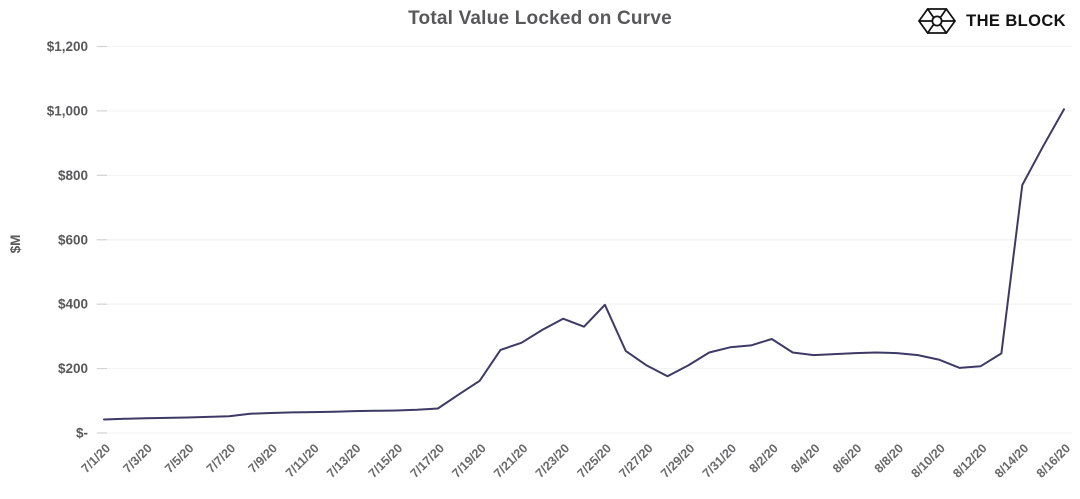  What do you see at coordinates (937, 21) in the screenshot?
I see `the-block-cube-icon` at bounding box center [937, 21].